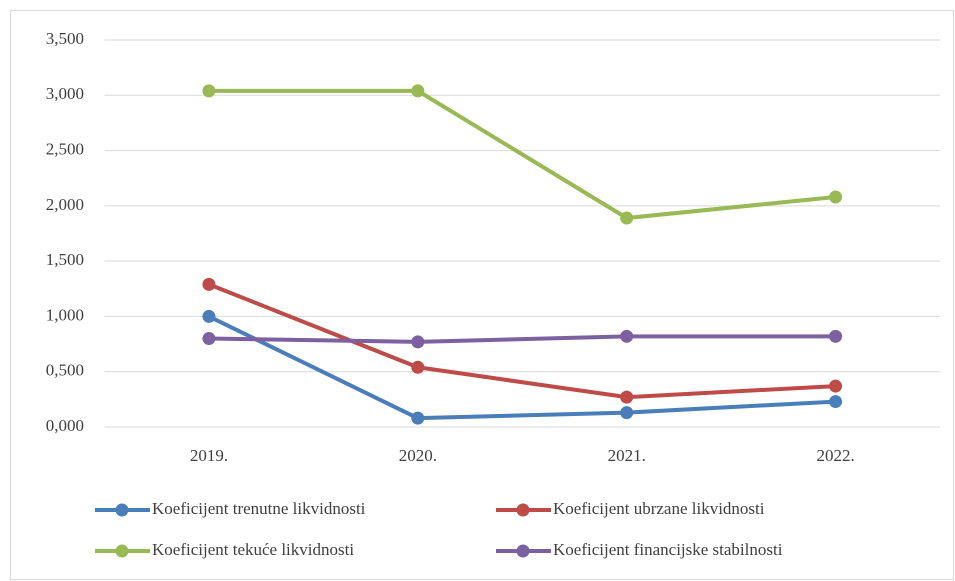 The height and width of the screenshot is (581, 955). Describe the element at coordinates (65, 425) in the screenshot. I see `y-tick-label: 0,000` at that location.